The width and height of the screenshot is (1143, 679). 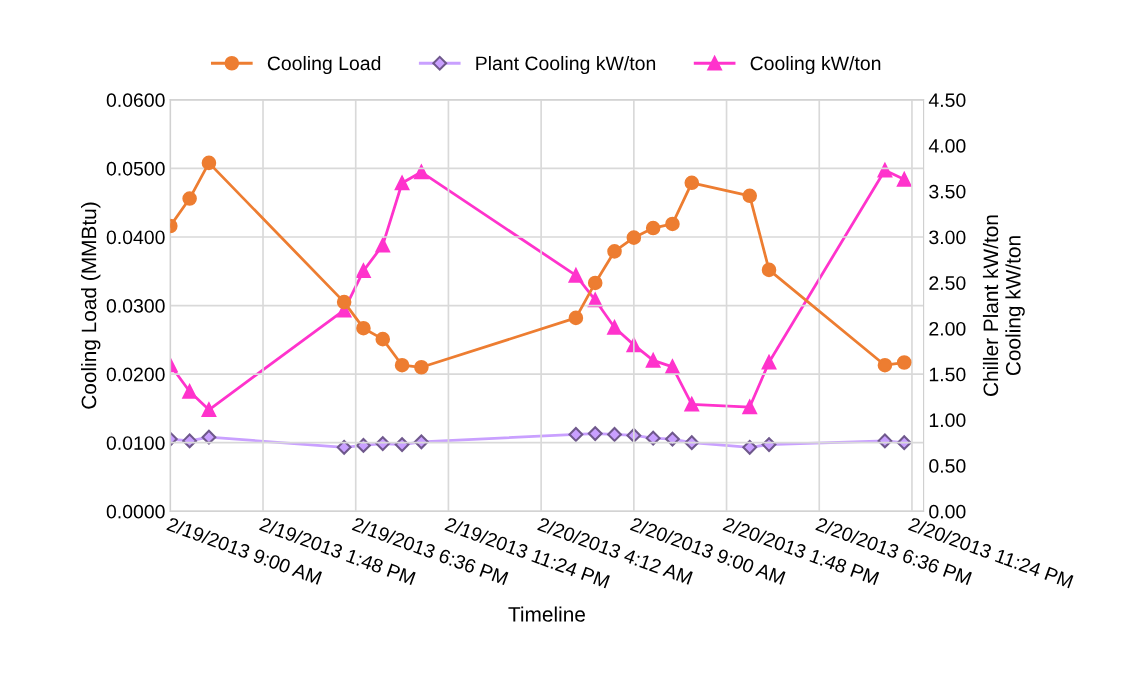 I want to click on y-tick-label: 0.0600, so click(x=135, y=100).